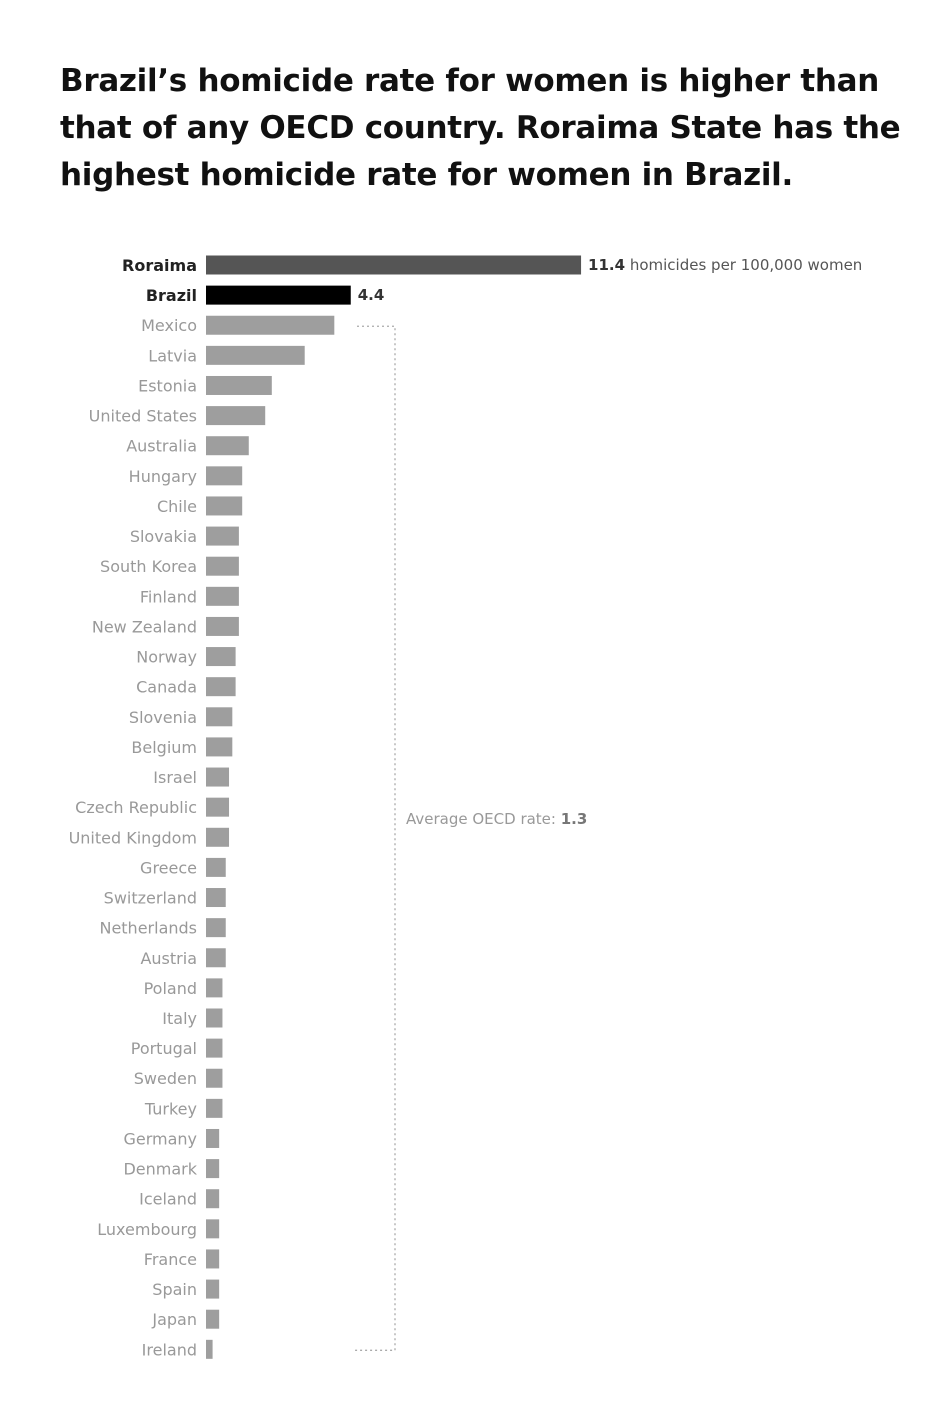  I want to click on bar-denmark, so click(213, 1169).